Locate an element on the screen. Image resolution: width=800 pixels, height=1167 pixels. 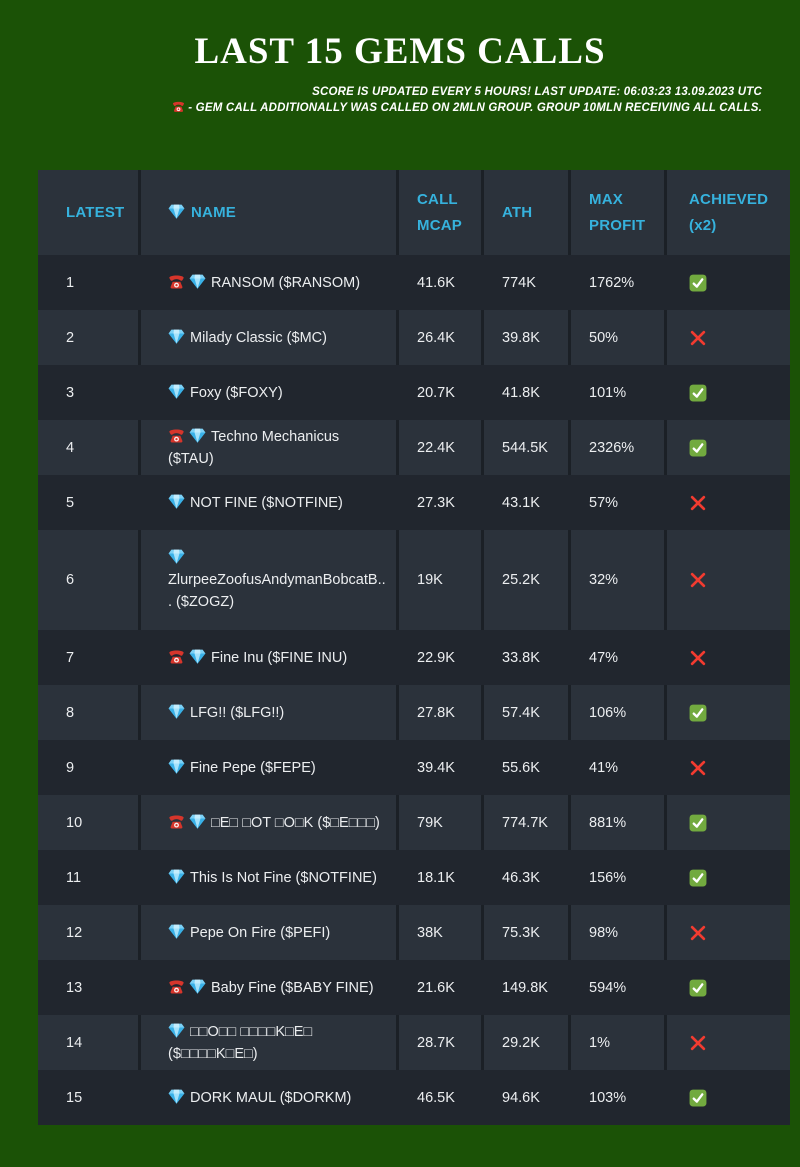
token-name: Baby Fine ($BABY FINE) is located at coordinates (292, 987).